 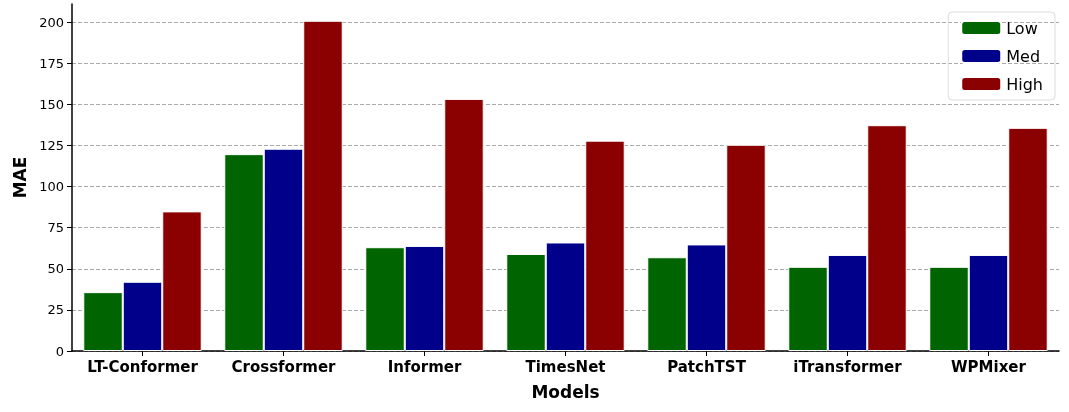 I want to click on legend-label: High, so click(x=1025, y=84).